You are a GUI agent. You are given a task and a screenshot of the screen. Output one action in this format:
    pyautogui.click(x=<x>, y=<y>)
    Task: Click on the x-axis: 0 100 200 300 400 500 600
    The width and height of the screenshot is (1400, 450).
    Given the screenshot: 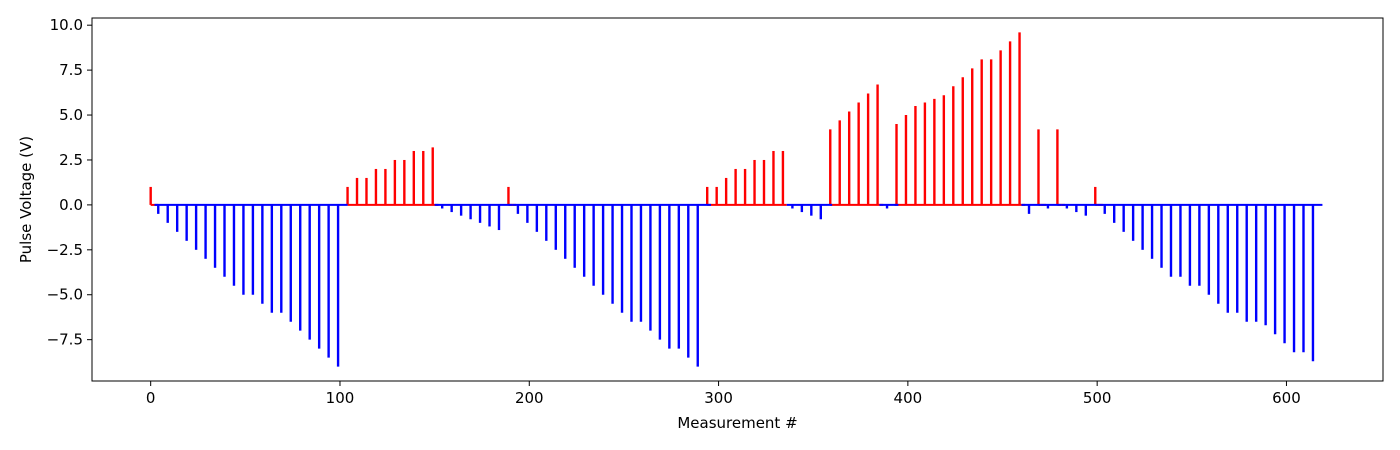 What is the action you would take?
    pyautogui.click(x=723, y=394)
    